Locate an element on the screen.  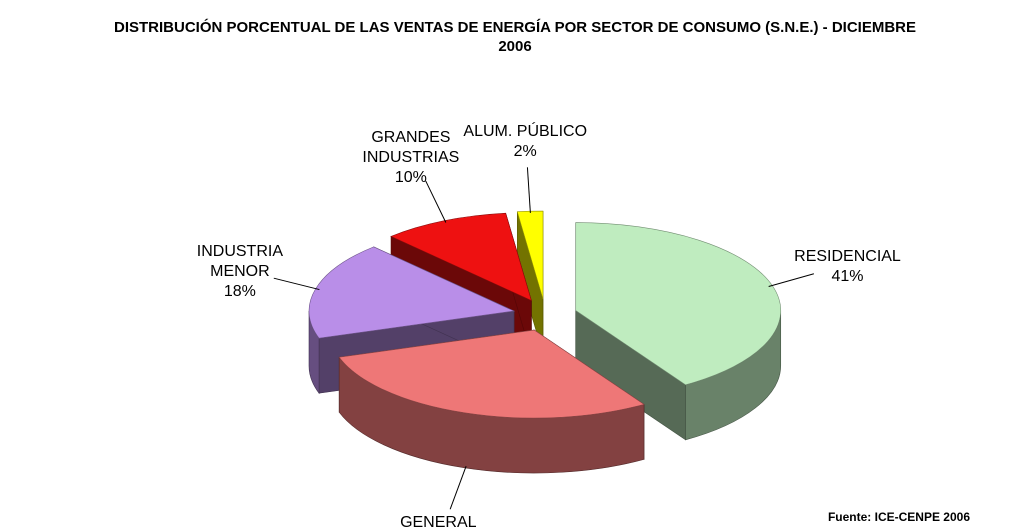
category-label: GRANDES INDUSTRIAS is located at coordinates (411, 148).